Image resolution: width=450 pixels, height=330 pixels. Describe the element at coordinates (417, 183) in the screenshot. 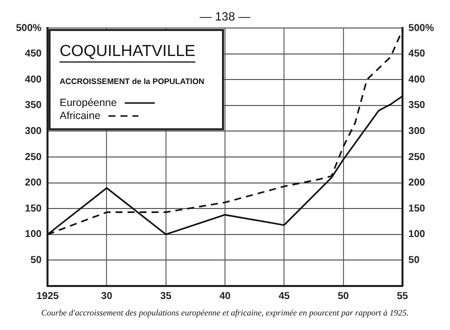

I see `y2-tick-label: 200` at that location.